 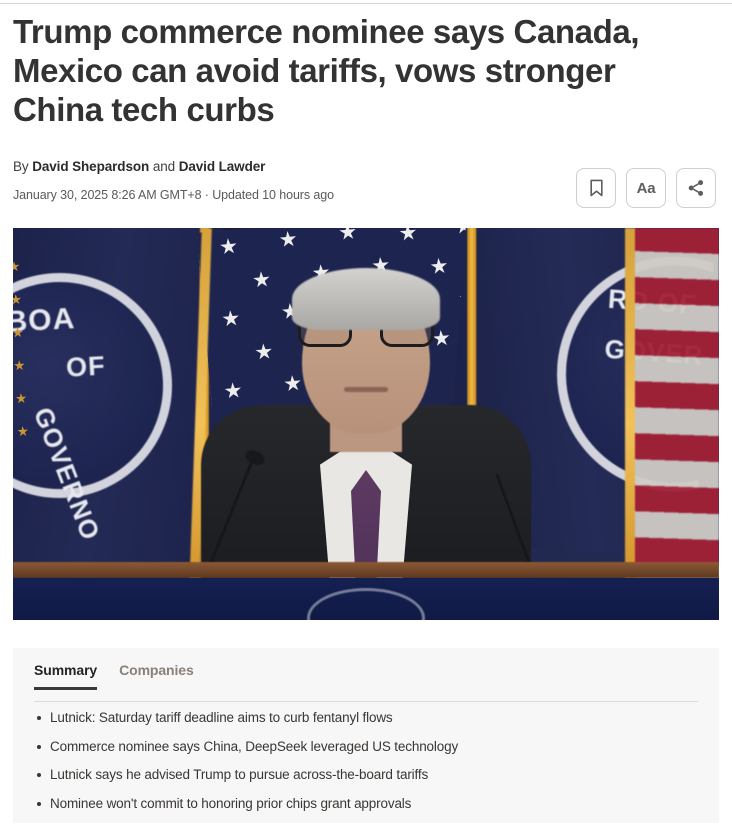 I want to click on bookmark-icon, so click(x=596, y=188).